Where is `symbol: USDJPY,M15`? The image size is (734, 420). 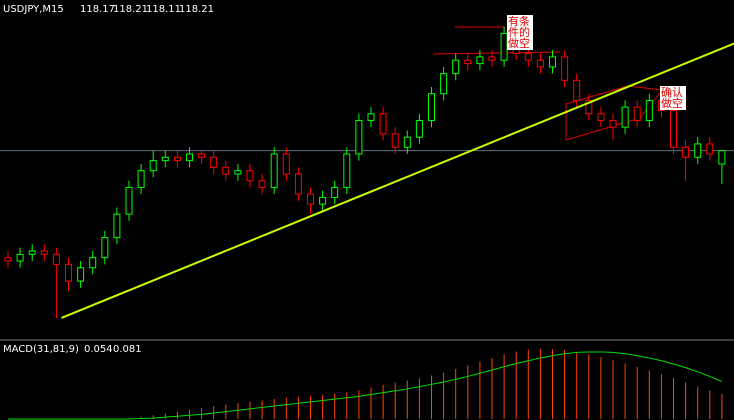
symbol: USDJPY,M15 is located at coordinates (33, 9).